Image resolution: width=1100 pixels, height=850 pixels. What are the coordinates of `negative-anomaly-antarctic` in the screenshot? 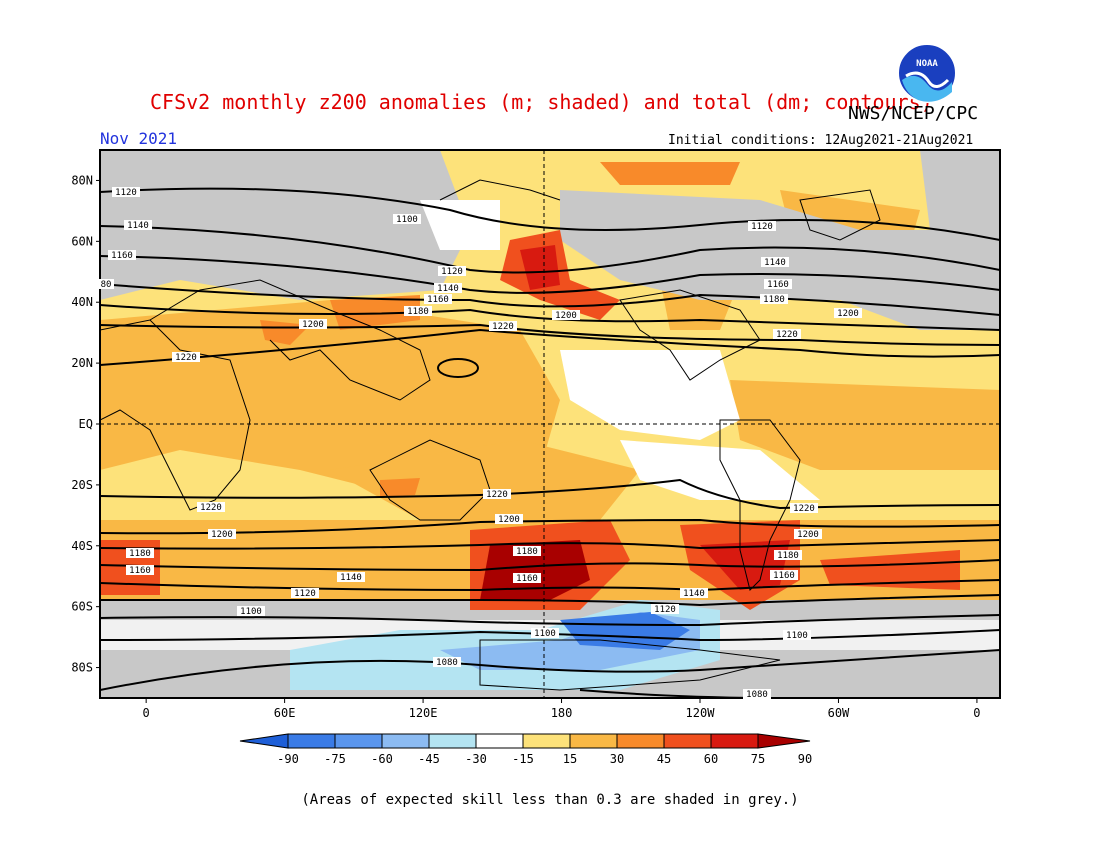 It's located at (505, 645).